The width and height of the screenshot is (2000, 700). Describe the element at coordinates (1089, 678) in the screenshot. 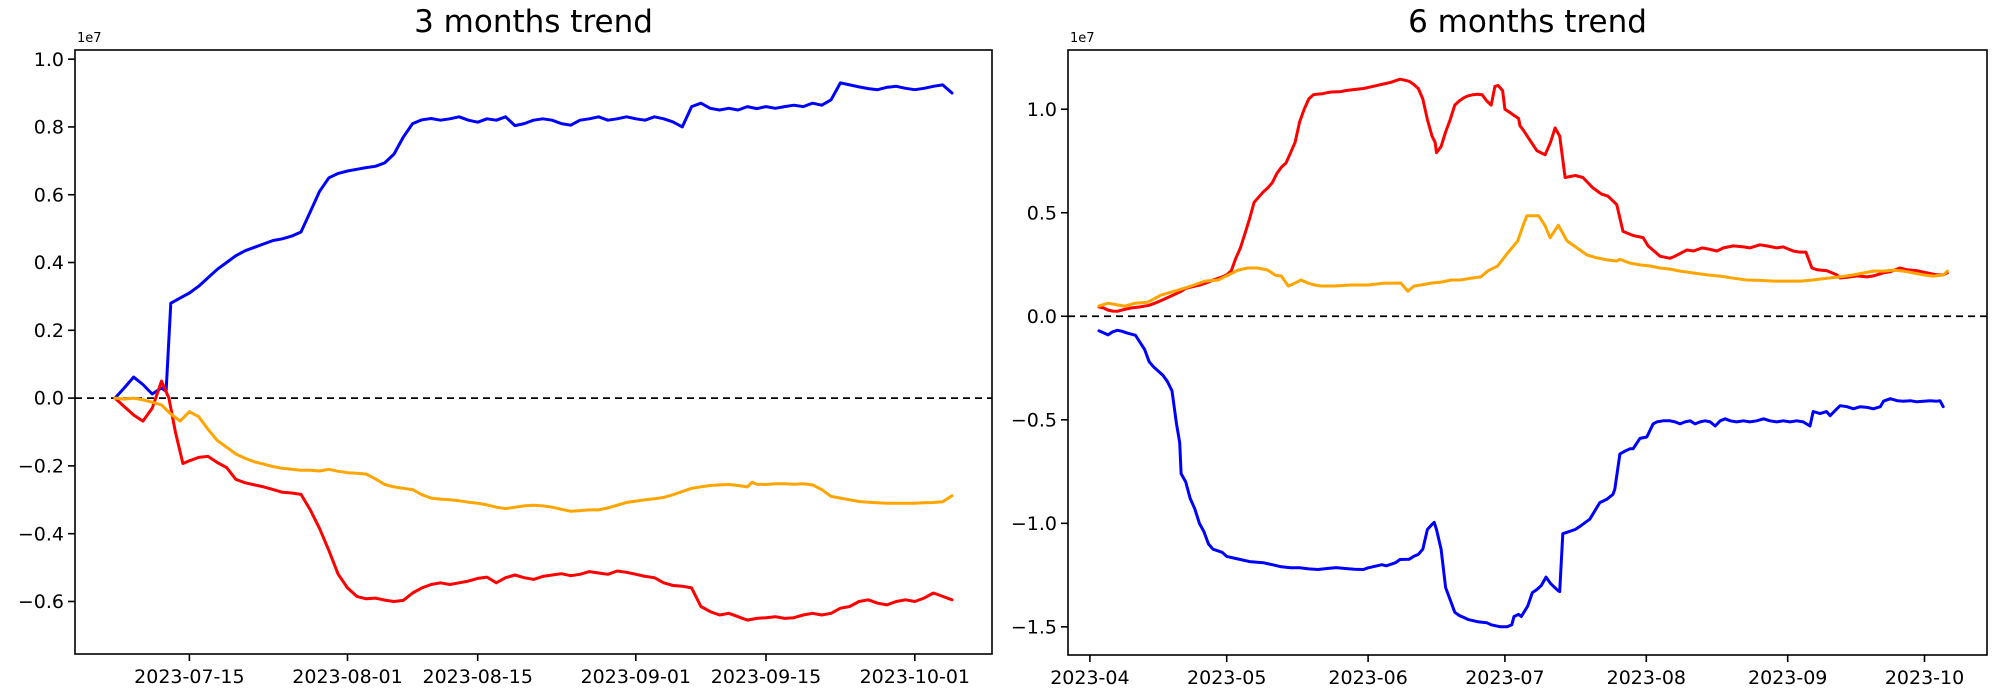

I see `x-tick-label: 2023-04` at that location.